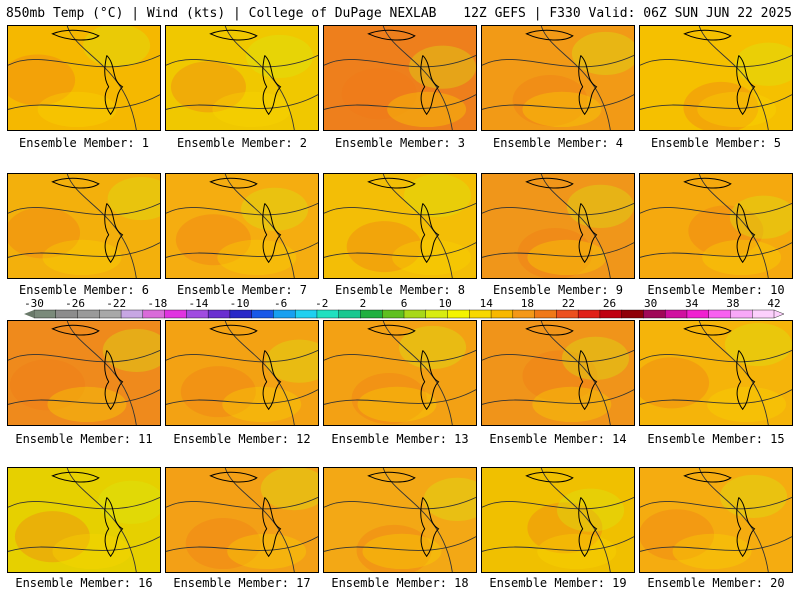  What do you see at coordinates (281, 303) in the screenshot?
I see `colorbar-tick-label: -6` at bounding box center [281, 303].